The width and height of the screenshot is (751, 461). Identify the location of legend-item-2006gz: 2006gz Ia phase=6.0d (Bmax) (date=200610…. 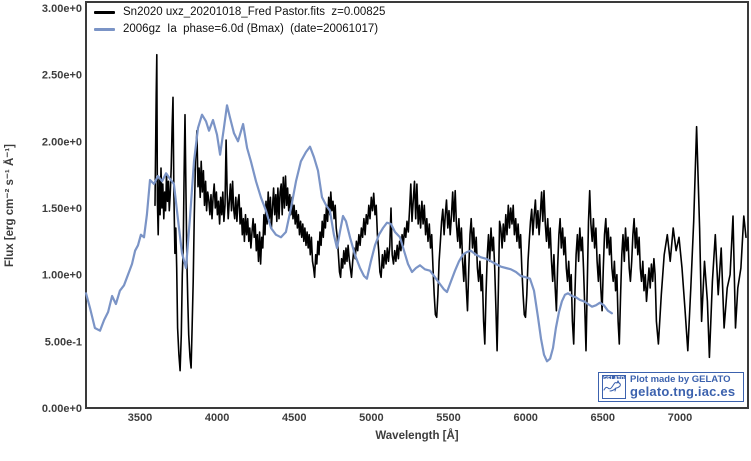
(239, 29).